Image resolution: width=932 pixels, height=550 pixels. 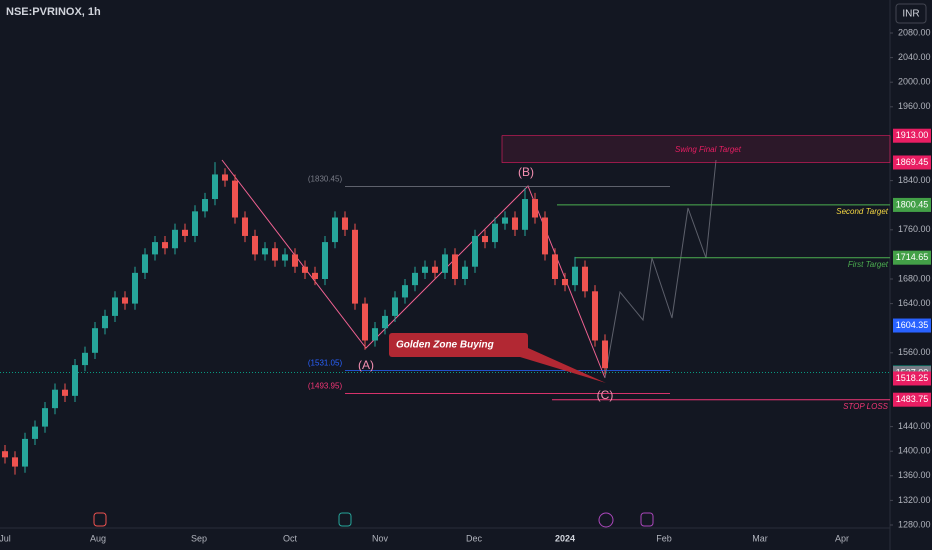 I want to click on chart-title: NSE:PVRINOX, 1h, so click(x=53, y=12).